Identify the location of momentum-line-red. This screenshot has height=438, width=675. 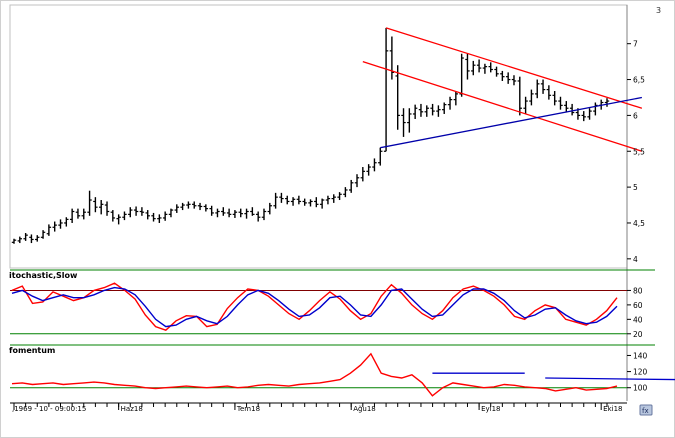
(314, 374).